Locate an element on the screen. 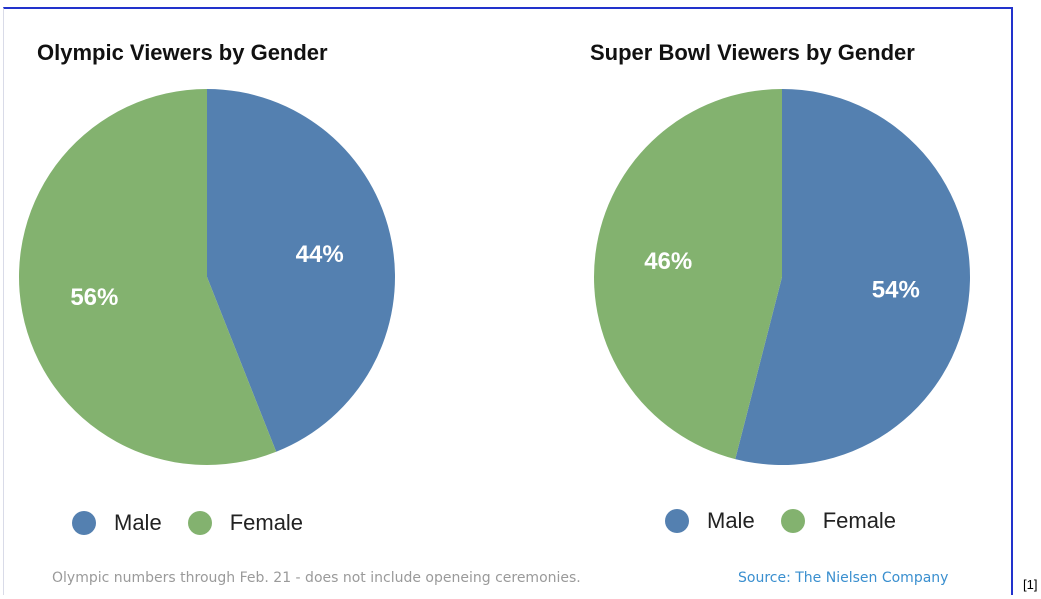 This screenshot has height=599, width=1041. pie-slice-female is located at coordinates (688, 274).